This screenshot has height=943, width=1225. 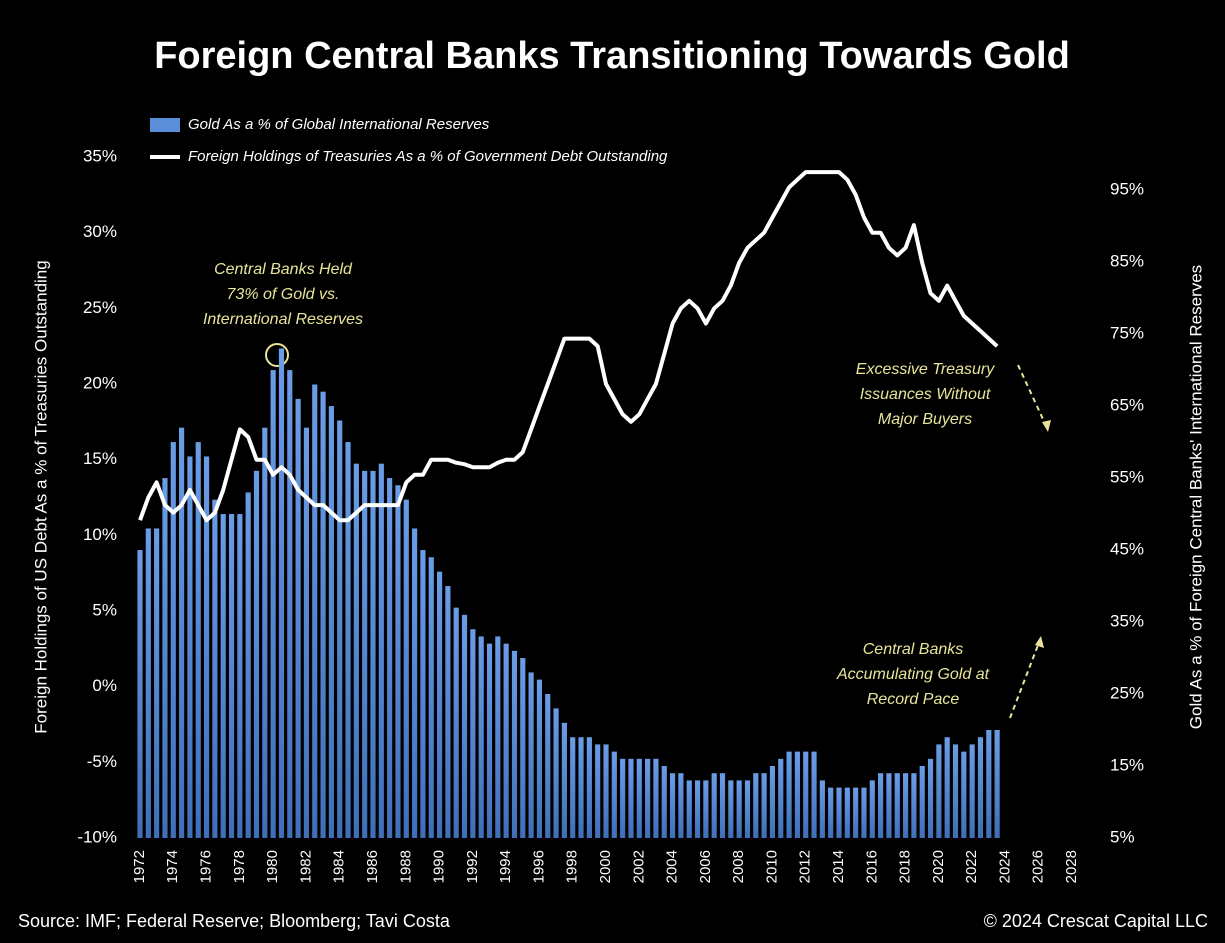 What do you see at coordinates (165, 125) in the screenshot?
I see `legend-swatch` at bounding box center [165, 125].